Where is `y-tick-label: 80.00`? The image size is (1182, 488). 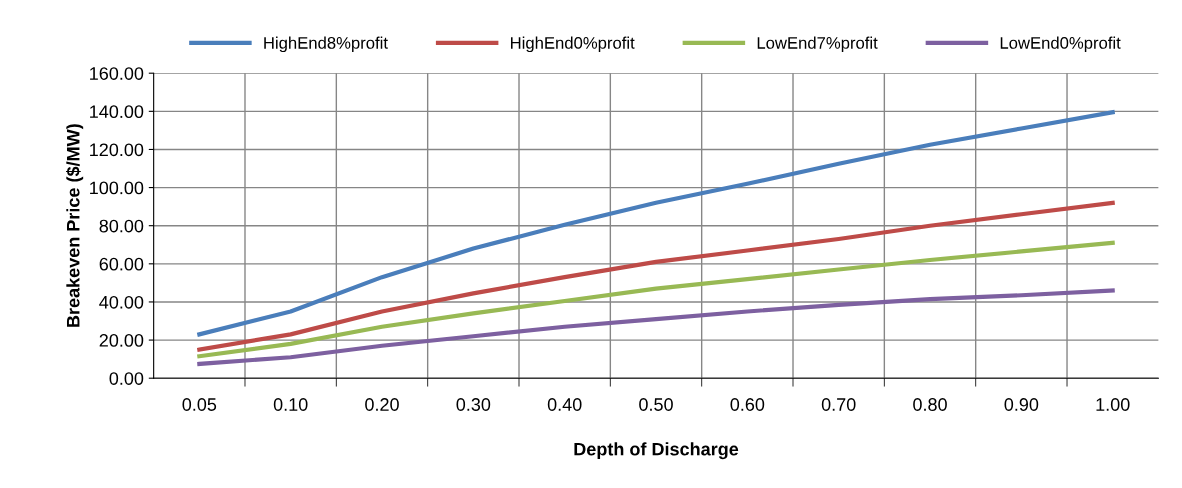
y-tick-label: 80.00 is located at coordinates (121, 226).